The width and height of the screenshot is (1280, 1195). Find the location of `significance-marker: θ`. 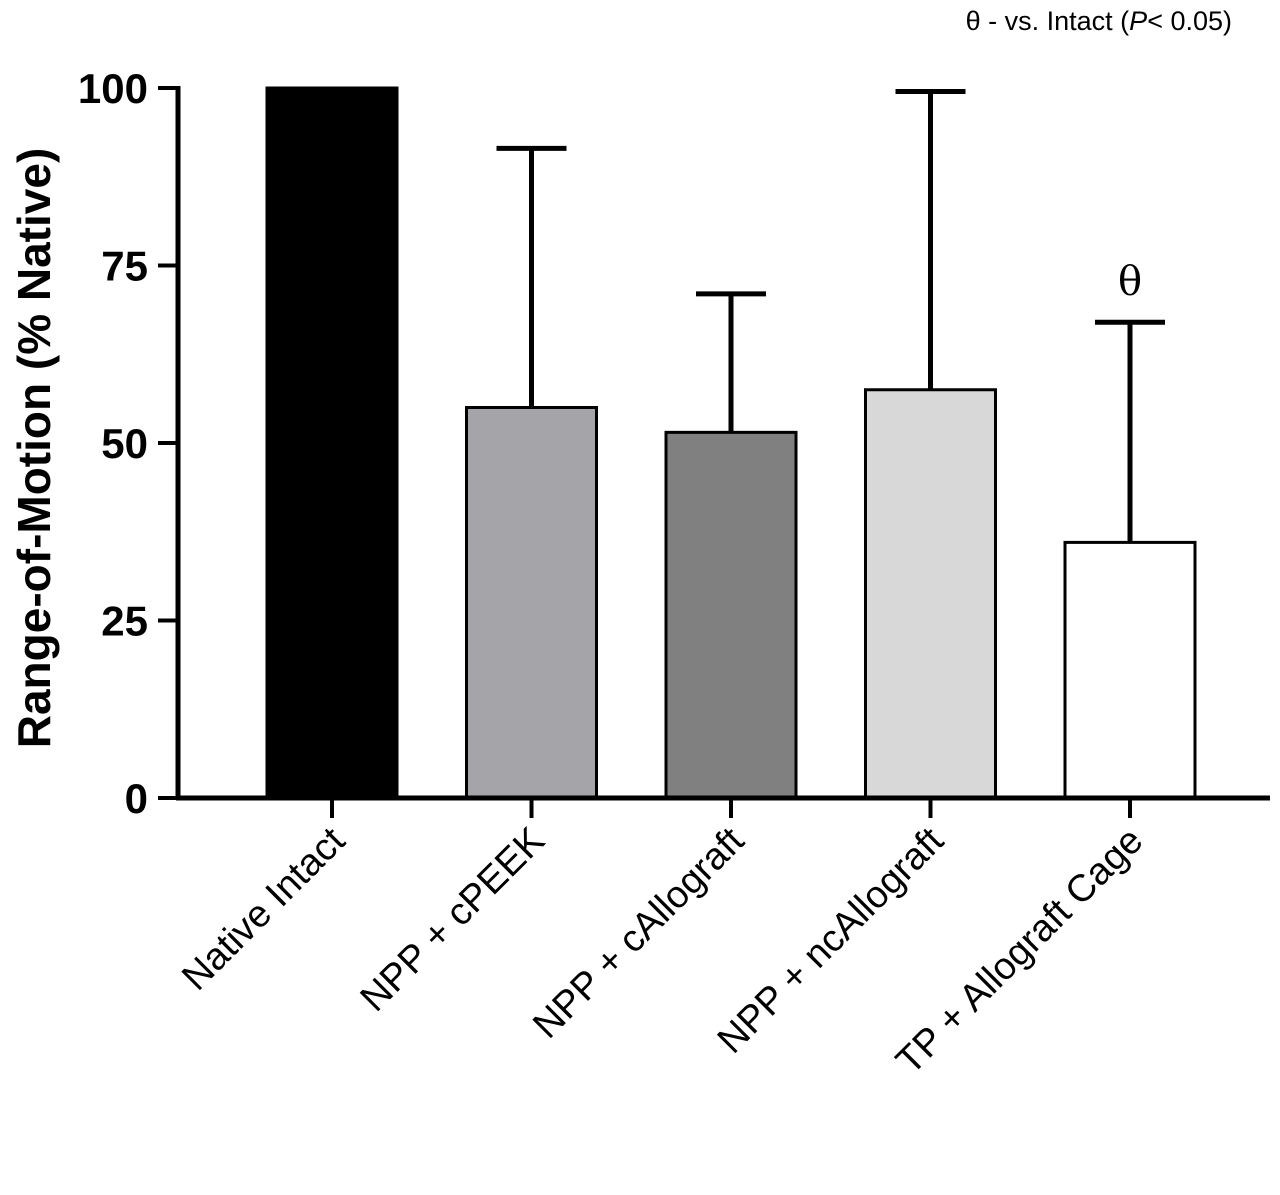

significance-marker: θ is located at coordinates (1130, 281).